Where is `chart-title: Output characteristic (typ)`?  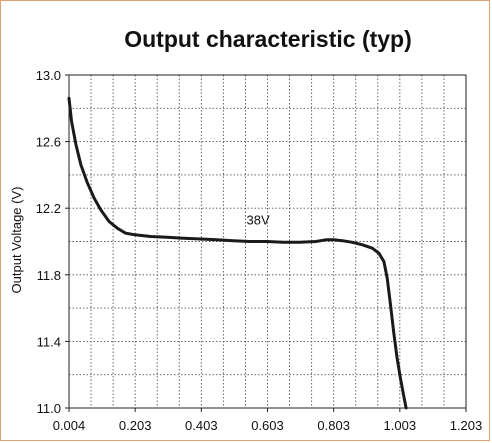
chart-title: Output characteristic (typ) is located at coordinates (268, 39).